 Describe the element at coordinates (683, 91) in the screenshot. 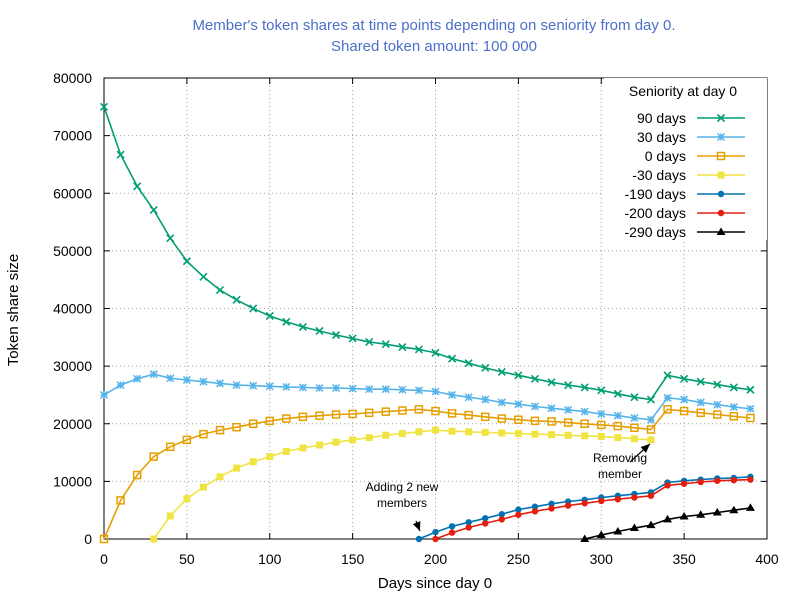

I see `legend-title: Seniority at day 0` at that location.